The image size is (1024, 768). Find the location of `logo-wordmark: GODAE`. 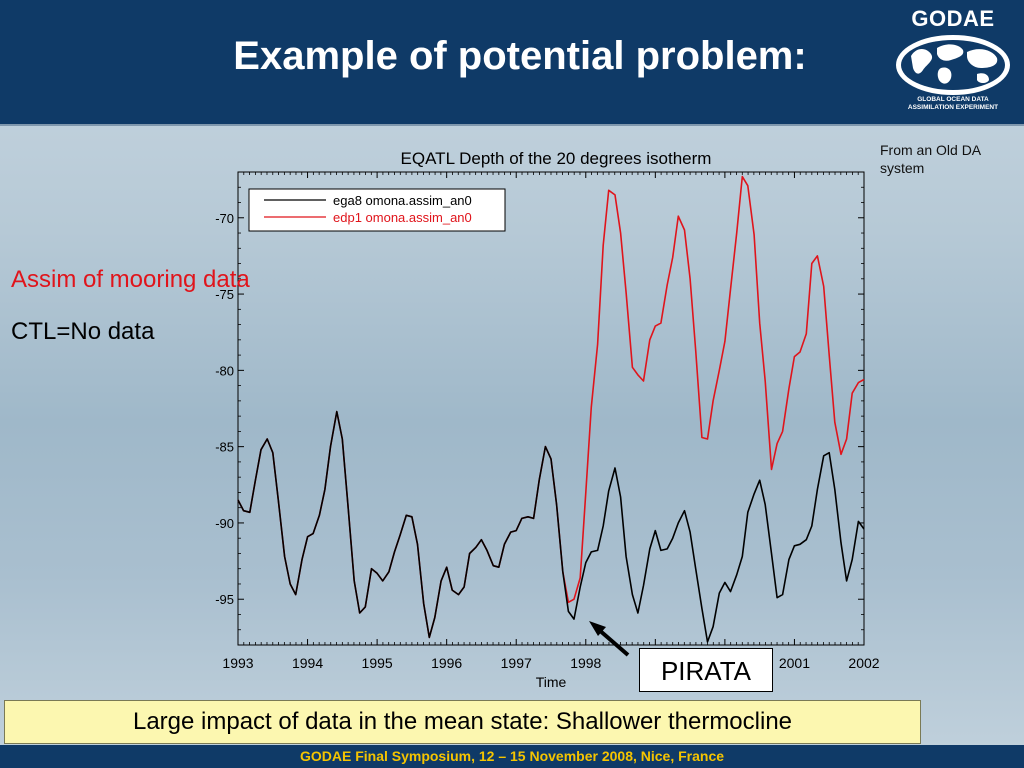

logo-wordmark: GODAE is located at coordinates (953, 18).